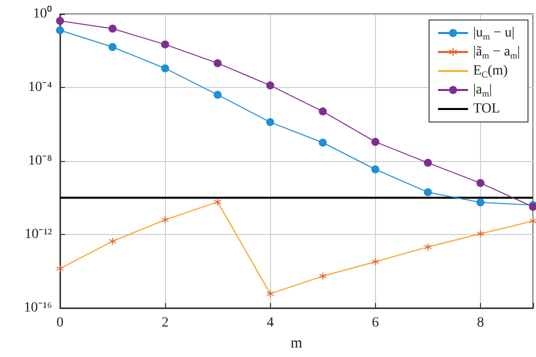 This screenshot has height=357, width=536. What do you see at coordinates (375, 323) in the screenshot?
I see `x-tick-label: 6` at bounding box center [375, 323].